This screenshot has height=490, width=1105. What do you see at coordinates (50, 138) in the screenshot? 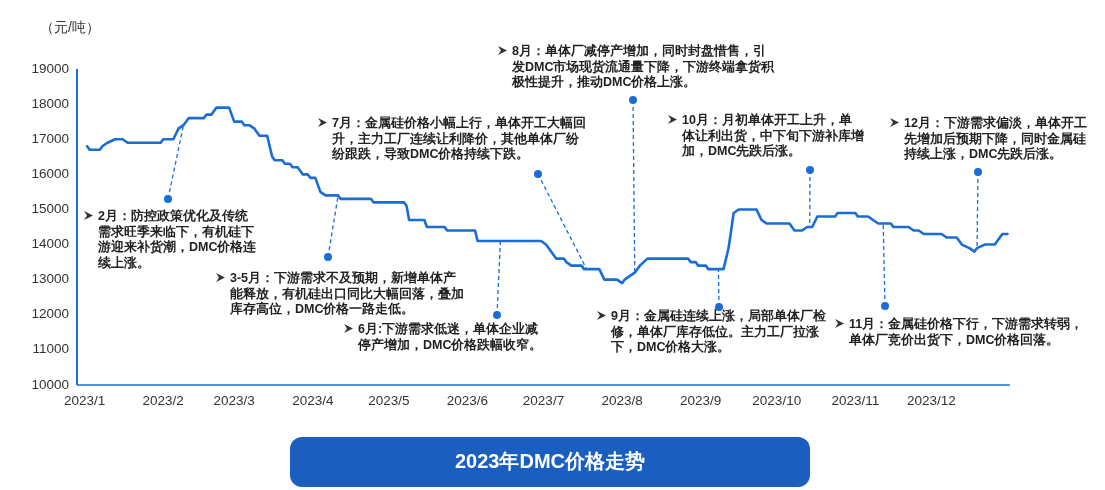
I see `y-tick-label: 17000` at bounding box center [50, 138].